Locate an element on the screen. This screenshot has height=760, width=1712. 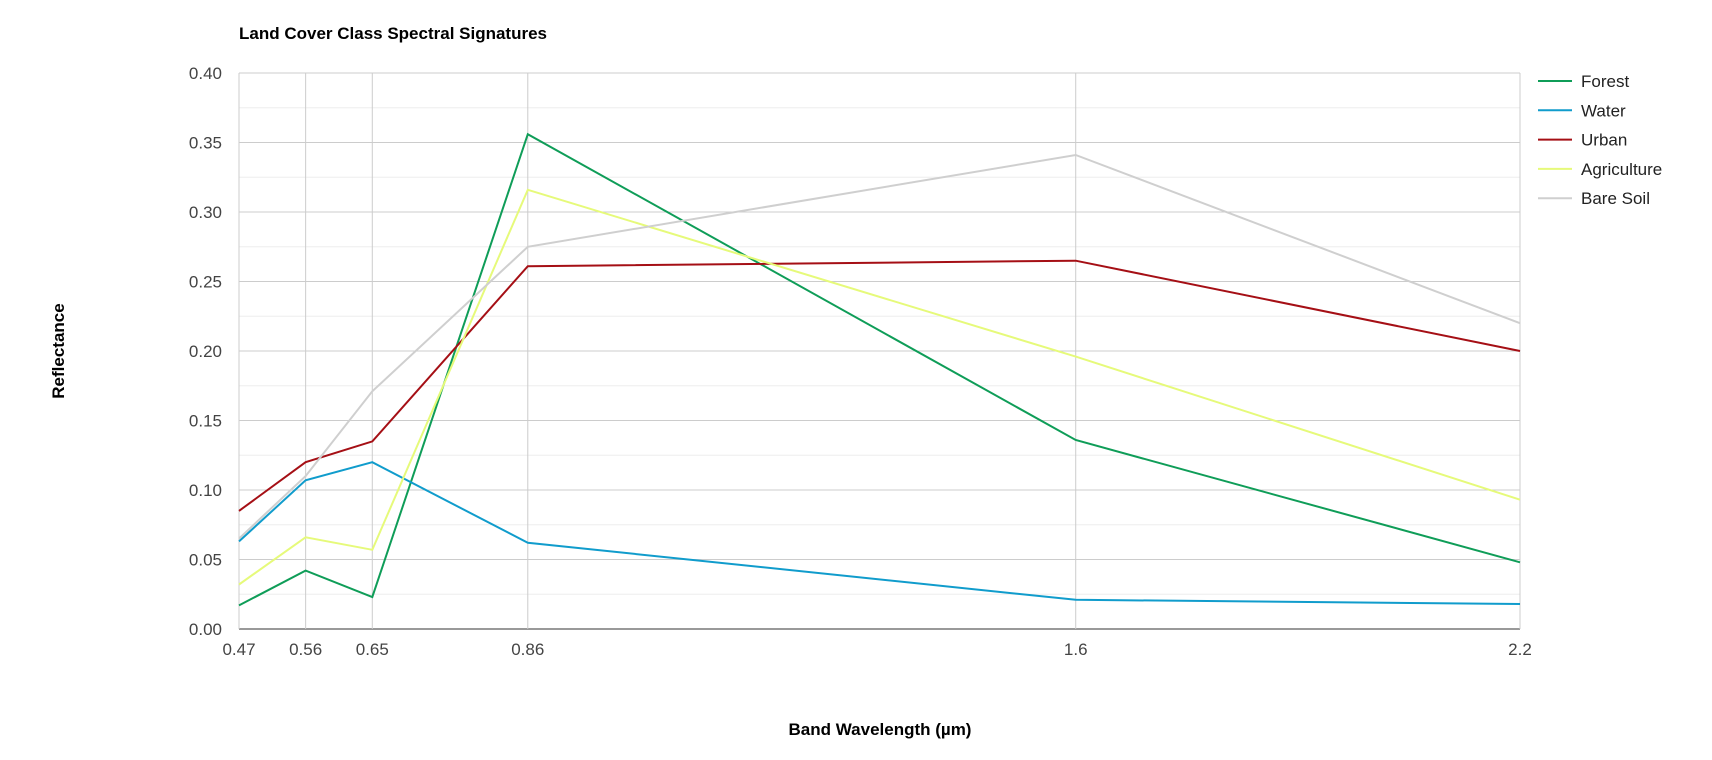
x-axis-ticks: 0.47 0.56 0.65 0.86 1.6 2.2 is located at coordinates (876, 649).